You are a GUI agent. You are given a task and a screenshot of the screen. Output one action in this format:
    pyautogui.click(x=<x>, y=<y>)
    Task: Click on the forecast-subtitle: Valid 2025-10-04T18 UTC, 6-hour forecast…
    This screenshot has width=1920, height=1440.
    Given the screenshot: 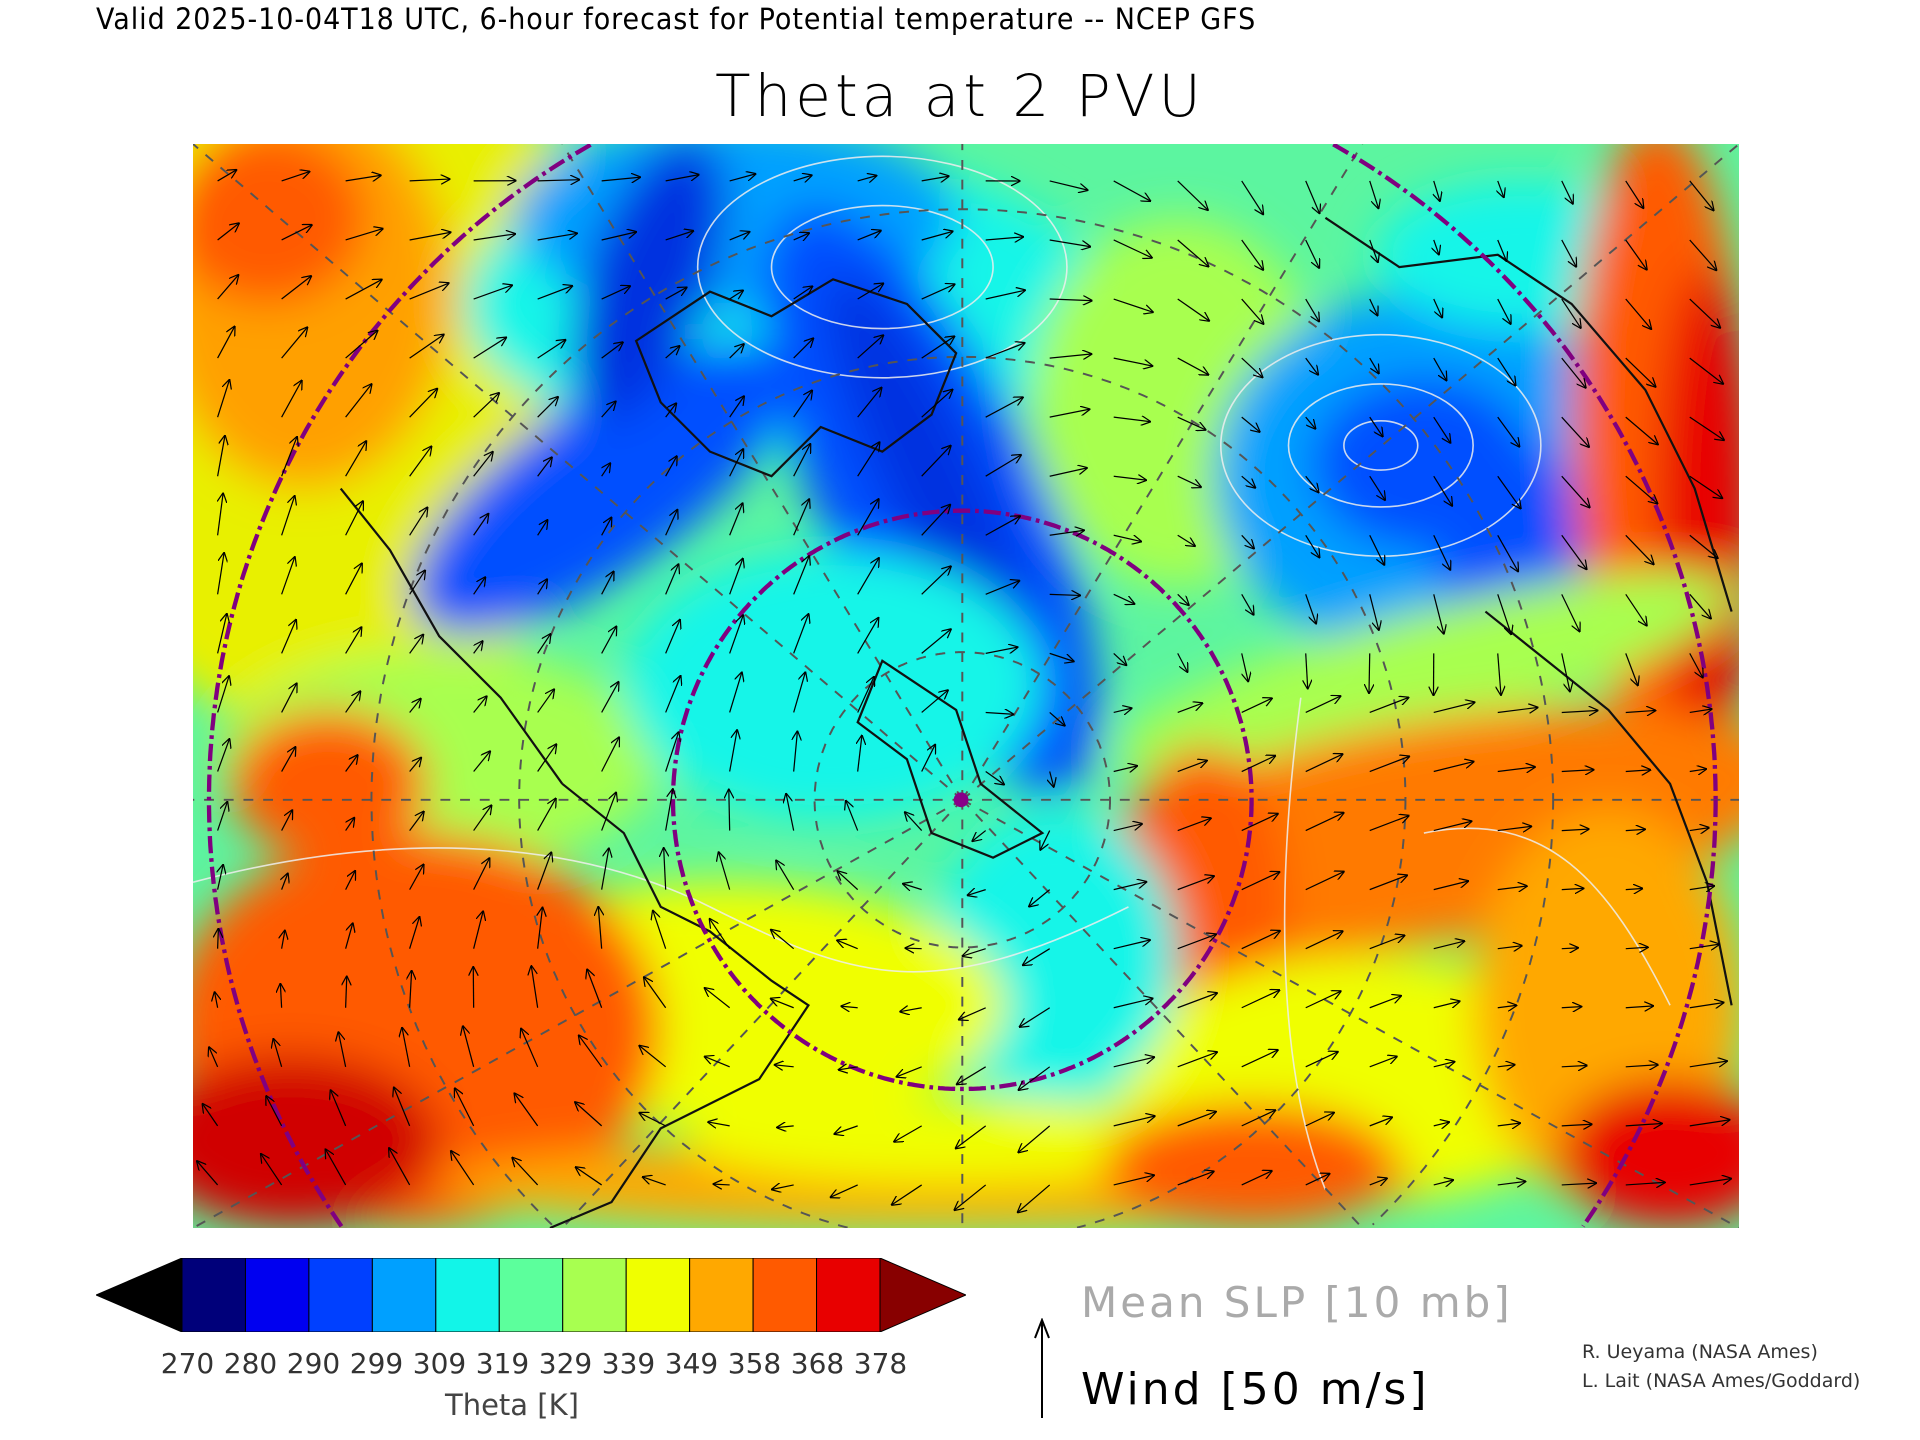 What is the action you would take?
    pyautogui.click(x=676, y=19)
    